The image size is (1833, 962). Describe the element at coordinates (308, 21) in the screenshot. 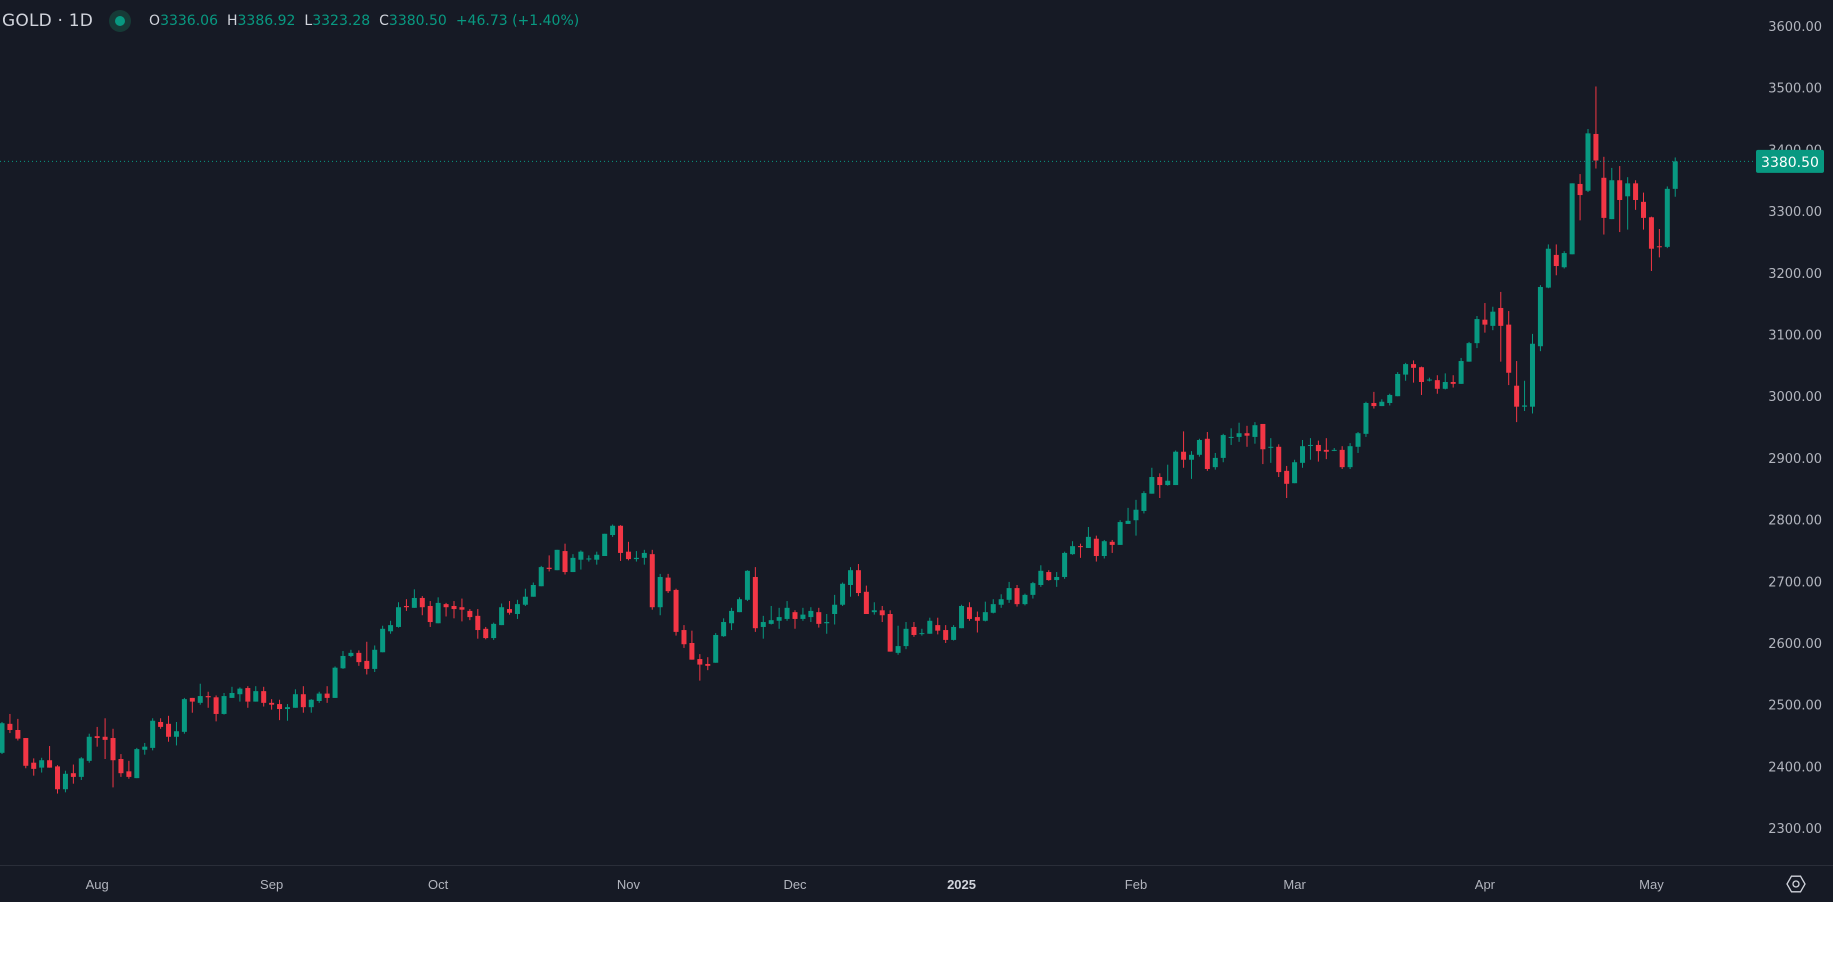

I see `low-label: L` at that location.